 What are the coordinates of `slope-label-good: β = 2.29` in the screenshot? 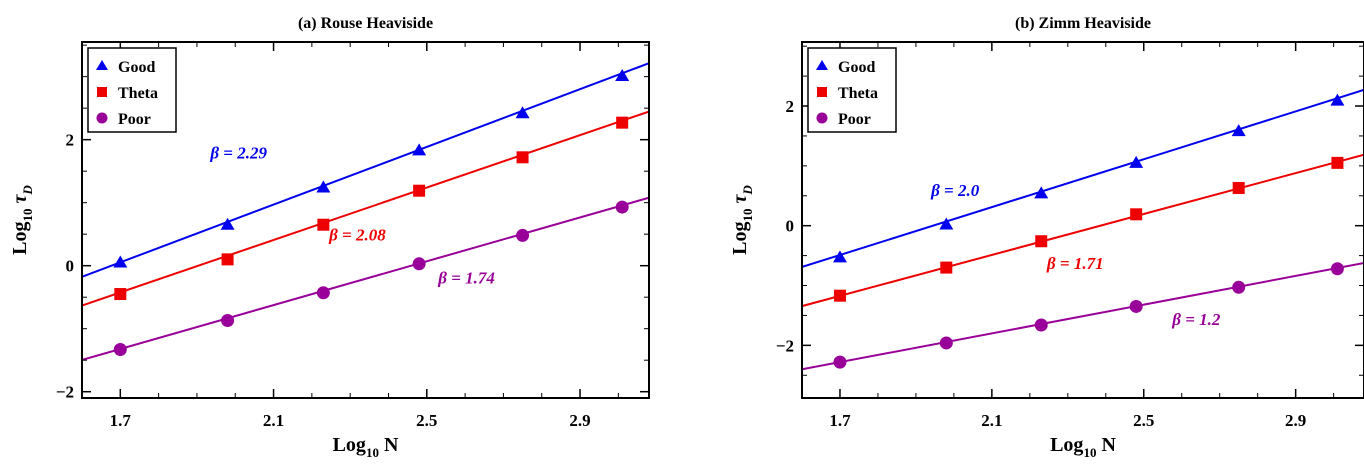 It's located at (238, 153).